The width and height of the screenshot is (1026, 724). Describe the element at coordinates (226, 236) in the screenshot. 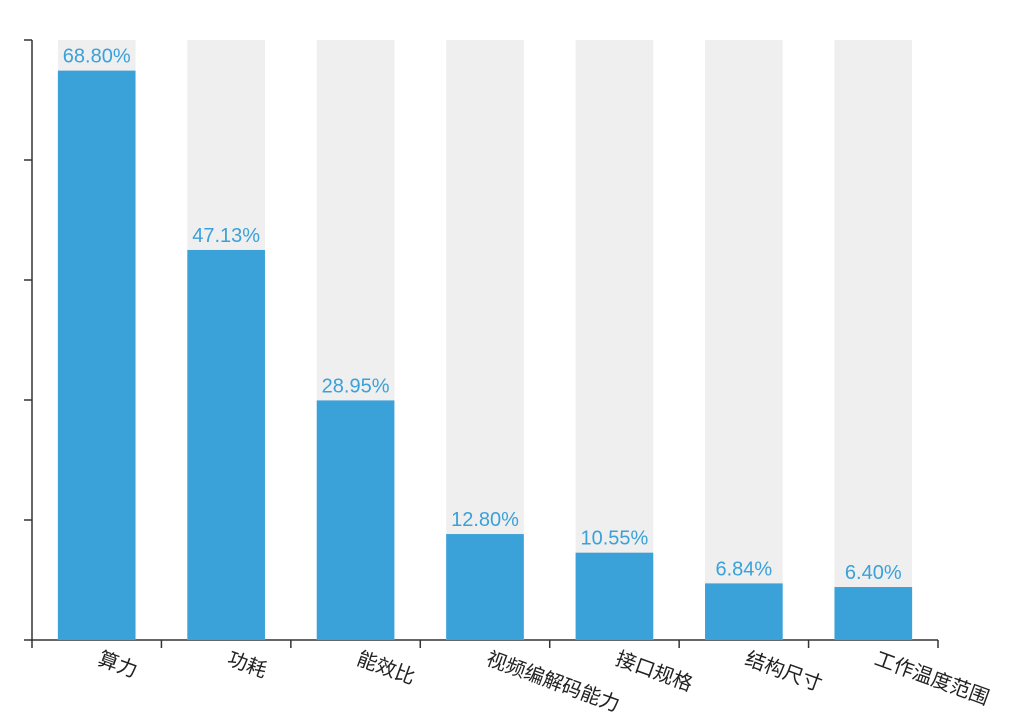

I see `value-label: 47.13%` at that location.